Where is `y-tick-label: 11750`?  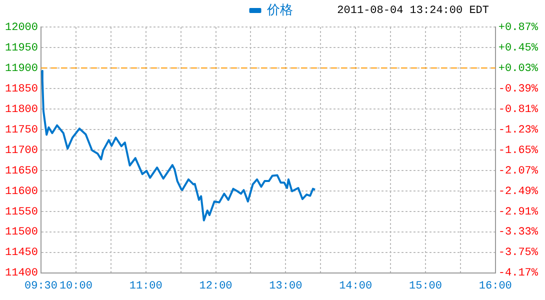
y-tick-label: 11750 is located at coordinates (21, 130).